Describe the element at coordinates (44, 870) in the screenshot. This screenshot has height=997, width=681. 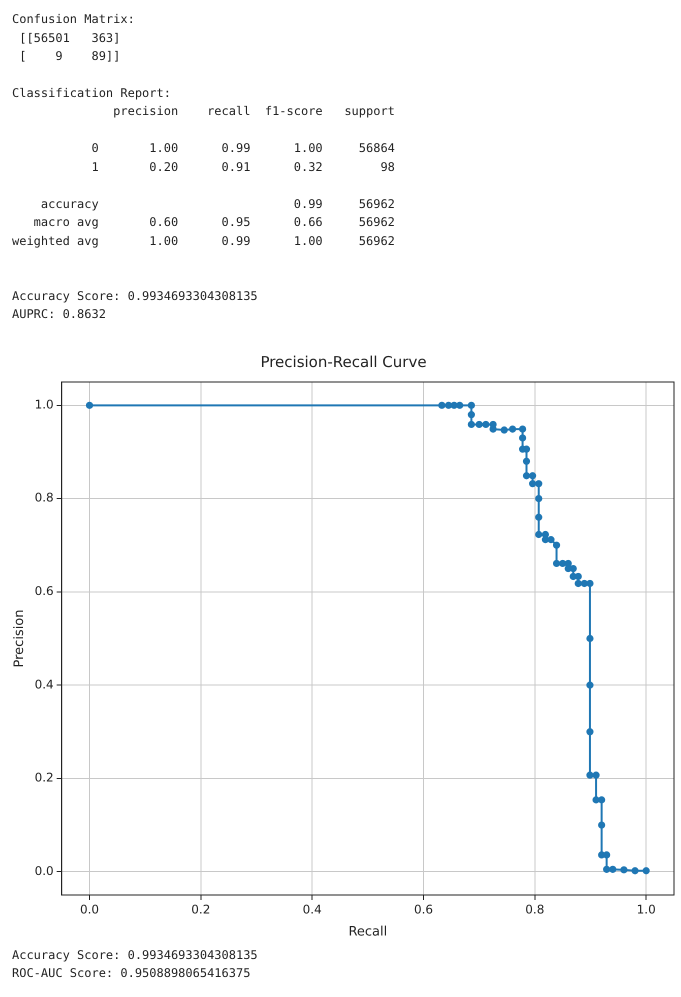
I see `y-tick-label: 0.0` at that location.